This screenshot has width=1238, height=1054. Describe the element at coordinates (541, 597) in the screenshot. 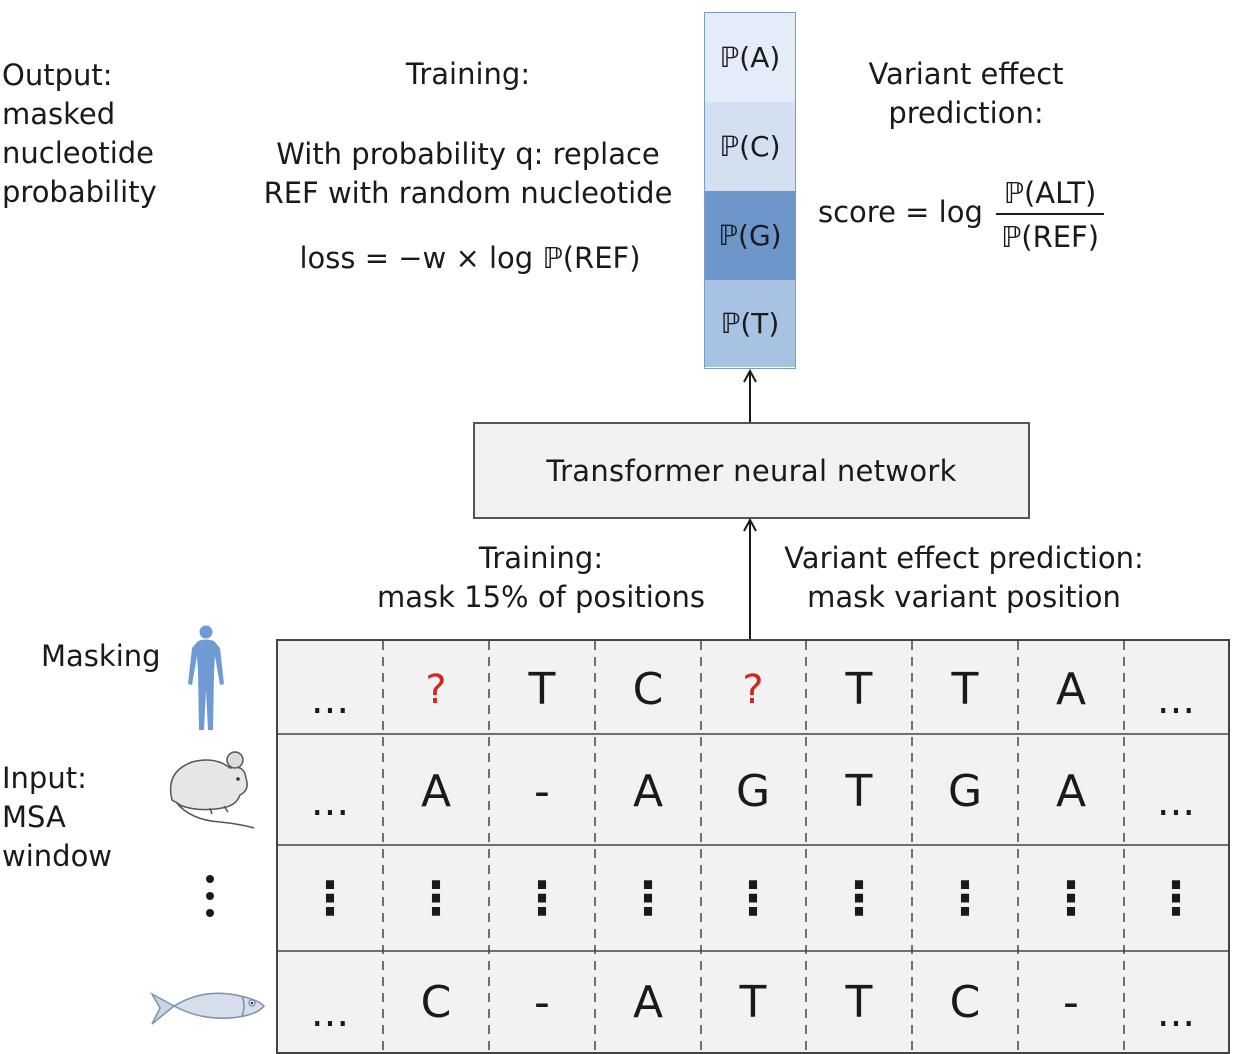

I see `training-mask-line: mask 15% of positions` at that location.